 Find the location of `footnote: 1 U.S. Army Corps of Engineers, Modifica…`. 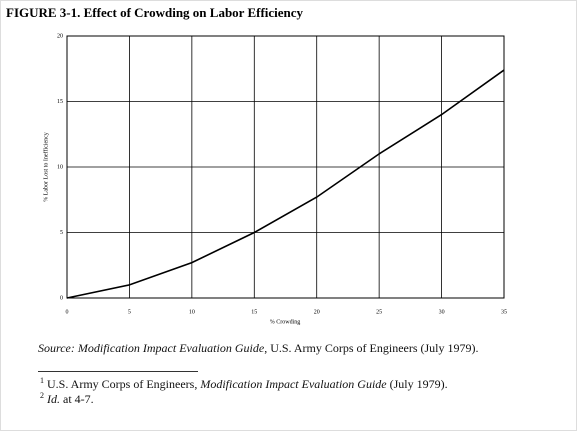

footnote: 1 U.S. Army Corps of Engineers, Modifica… is located at coordinates (244, 384).